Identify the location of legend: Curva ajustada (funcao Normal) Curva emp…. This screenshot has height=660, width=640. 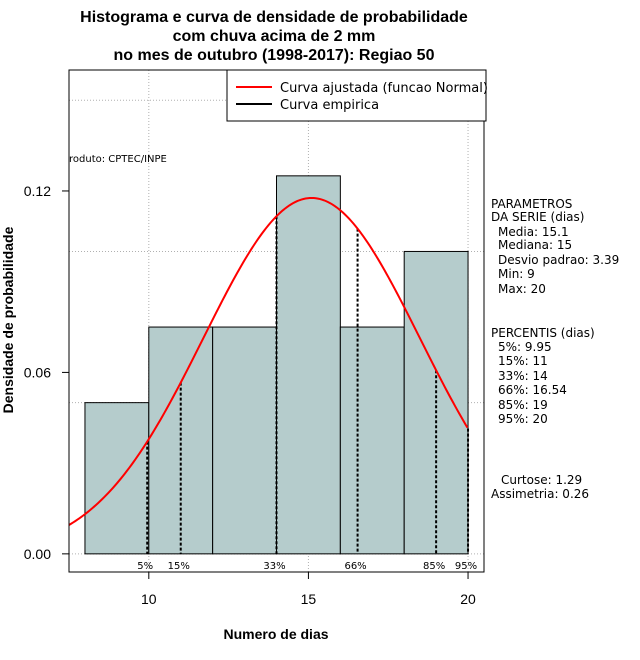
(357, 95).